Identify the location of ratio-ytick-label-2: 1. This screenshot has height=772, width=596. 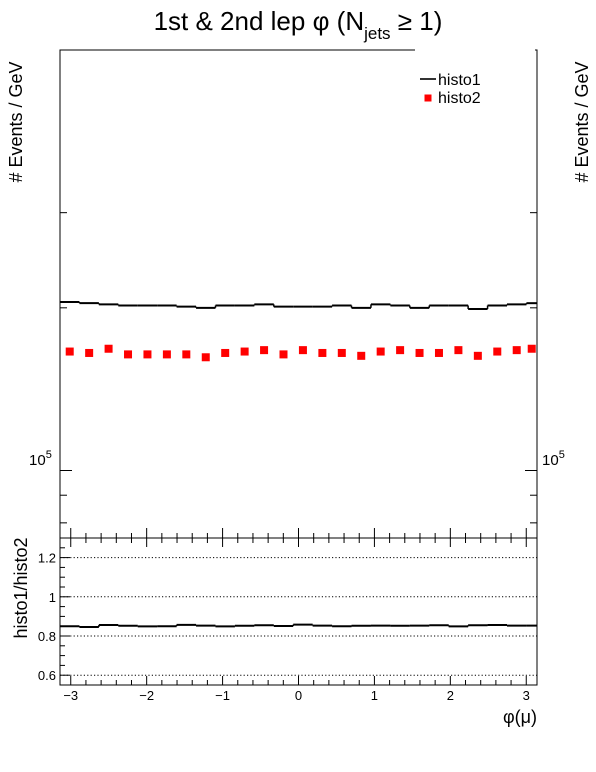
(52, 597).